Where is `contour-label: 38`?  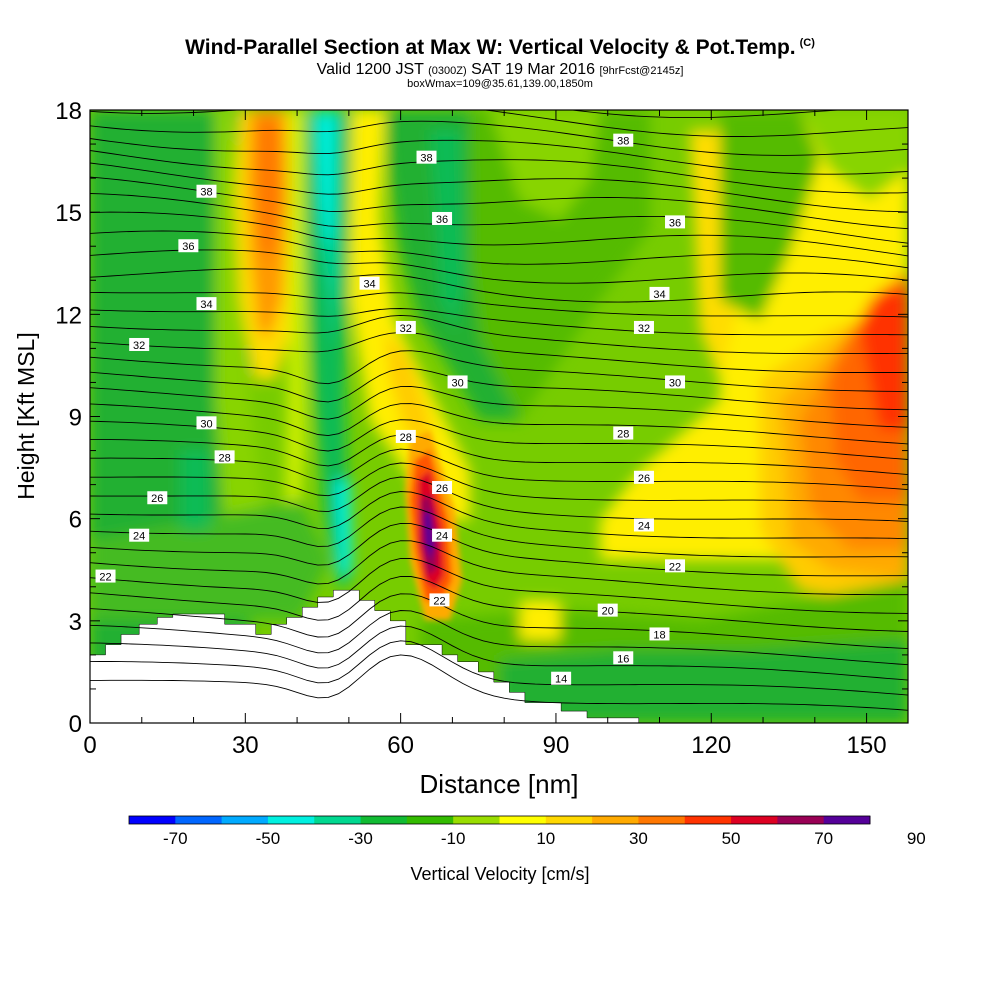
contour-label: 38 is located at coordinates (206, 193).